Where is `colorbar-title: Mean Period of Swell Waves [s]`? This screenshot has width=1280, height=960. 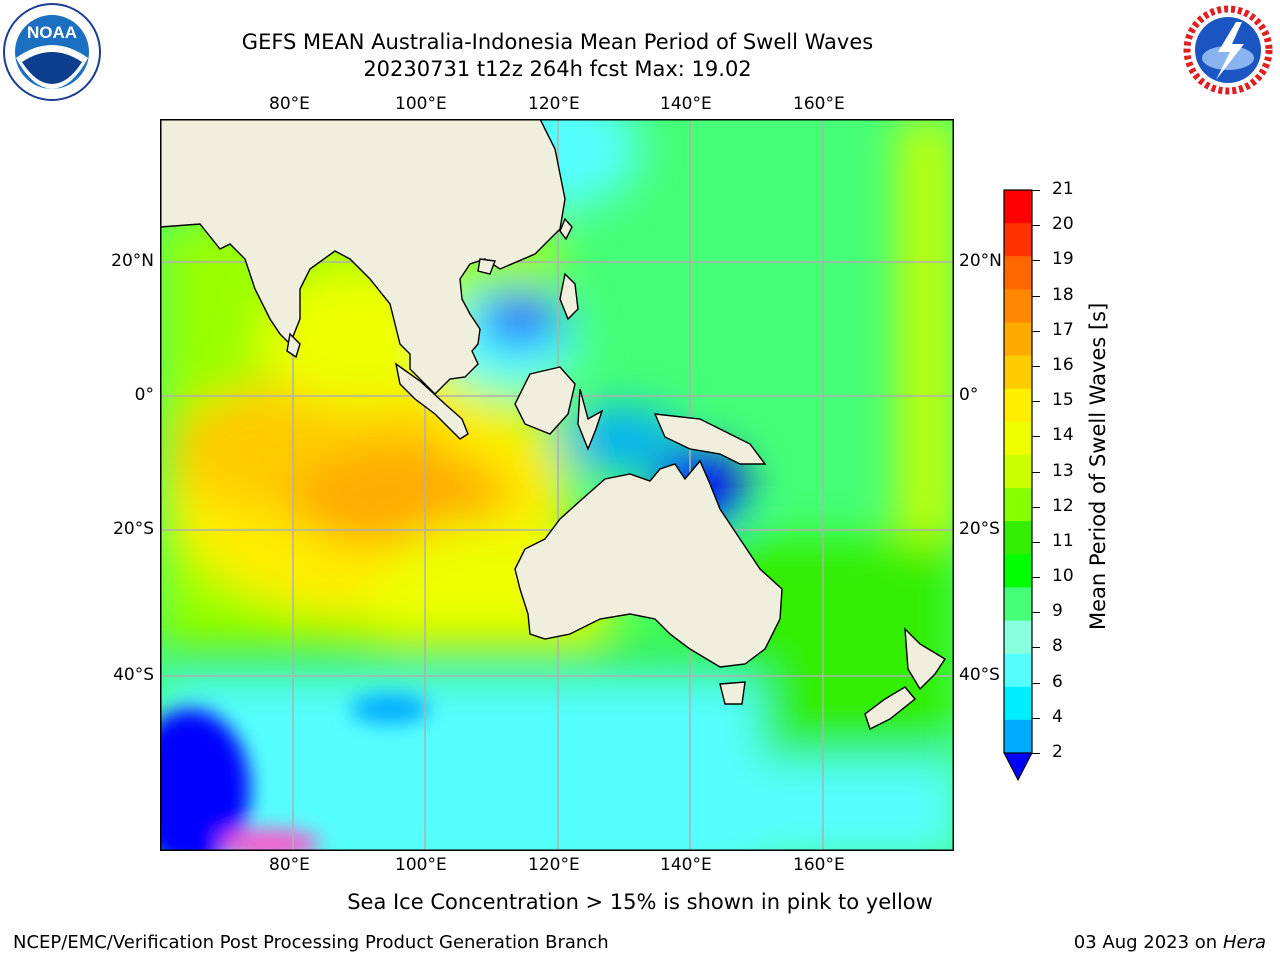 colorbar-title: Mean Period of Swell Waves [s] is located at coordinates (1098, 466).